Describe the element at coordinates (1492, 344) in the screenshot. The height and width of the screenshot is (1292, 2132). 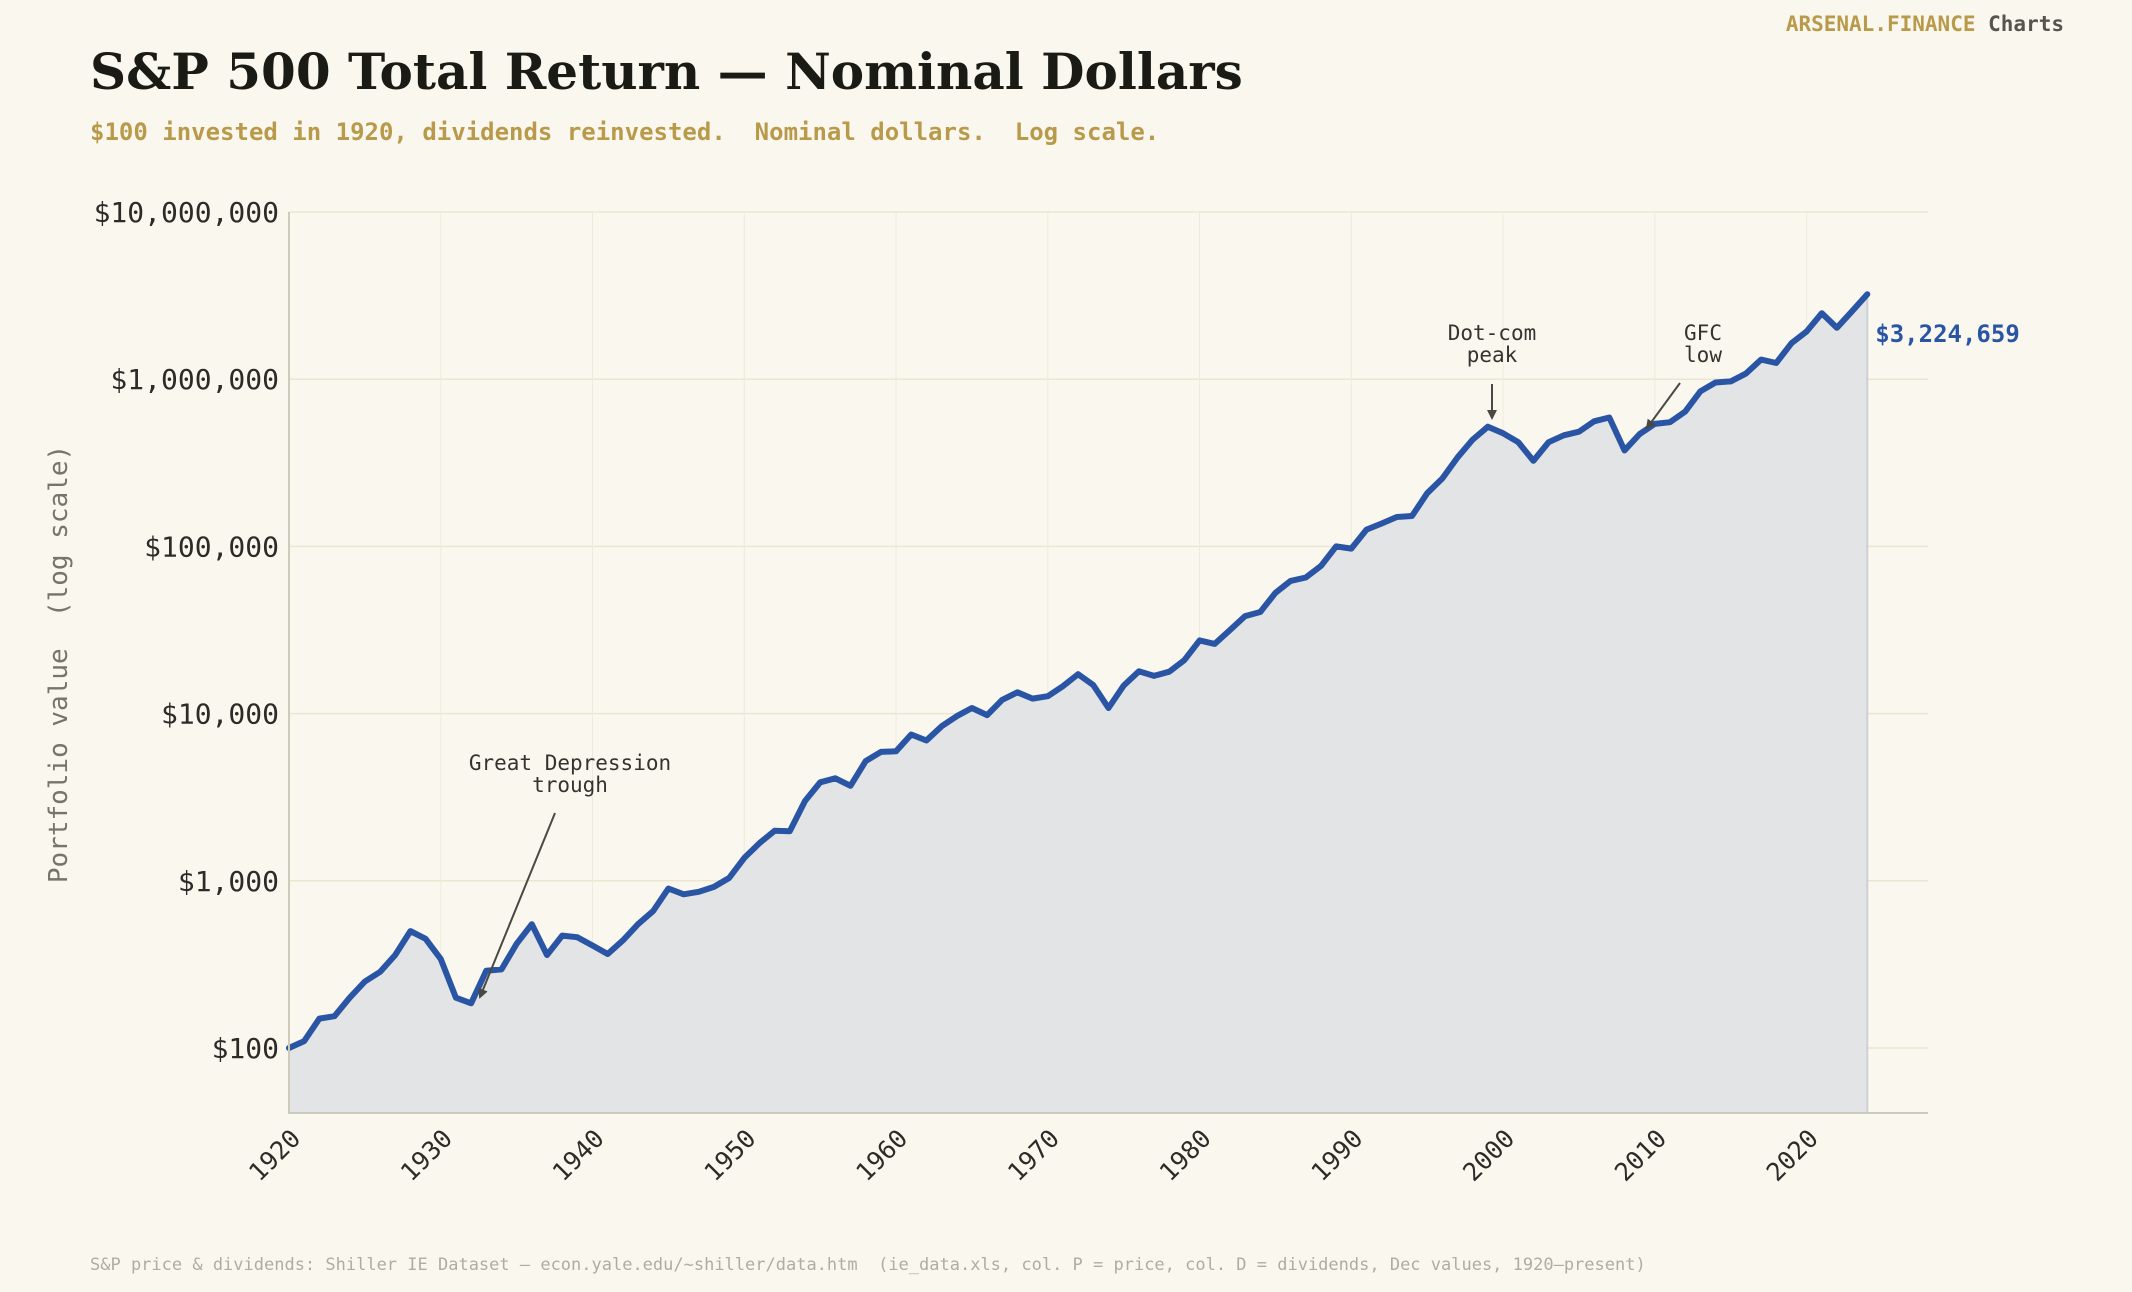
I see `annotation-label: Dot-com peak` at that location.